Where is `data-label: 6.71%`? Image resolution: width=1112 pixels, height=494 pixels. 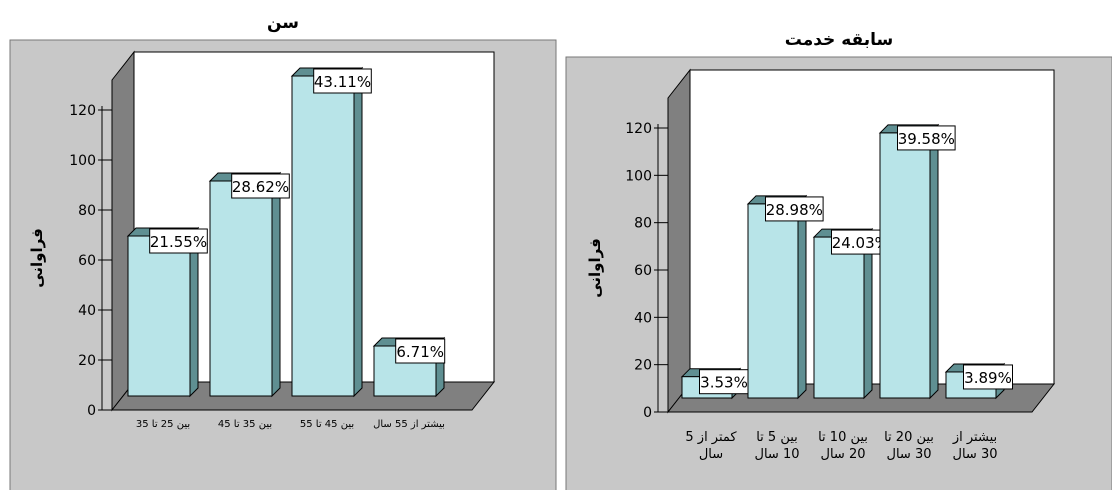 data-label: 6.71% is located at coordinates (420, 352).